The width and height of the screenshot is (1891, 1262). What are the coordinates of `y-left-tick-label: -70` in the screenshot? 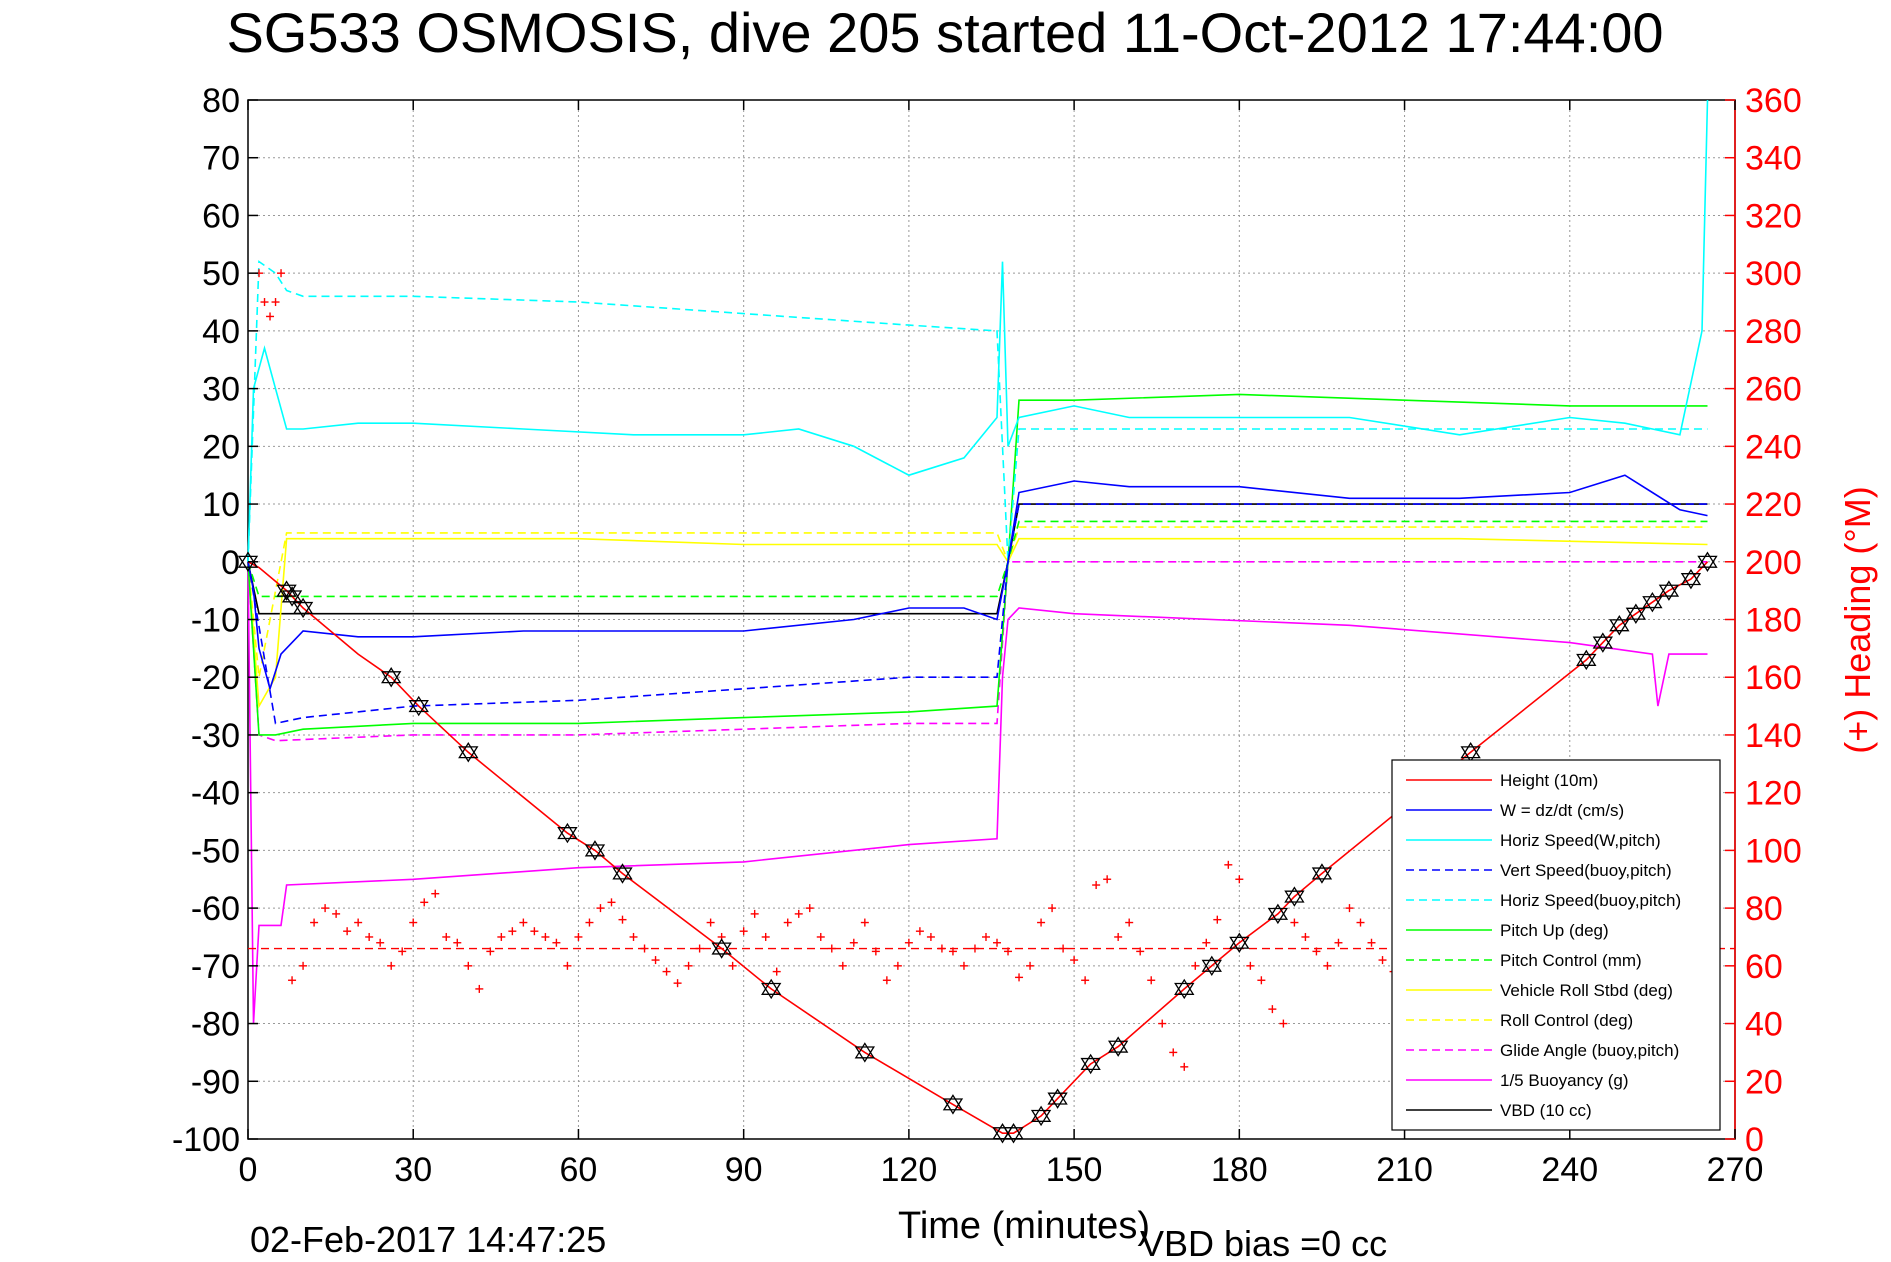 It's located at (215, 967).